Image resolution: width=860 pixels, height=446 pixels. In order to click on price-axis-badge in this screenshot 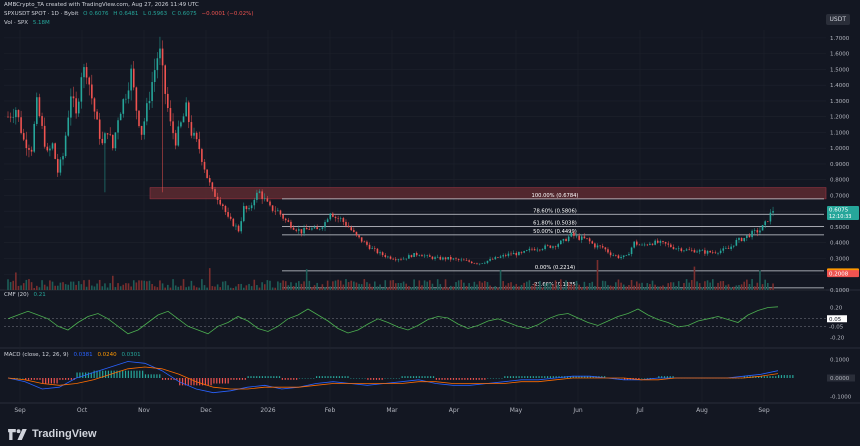, I will do `click(843, 213)`.